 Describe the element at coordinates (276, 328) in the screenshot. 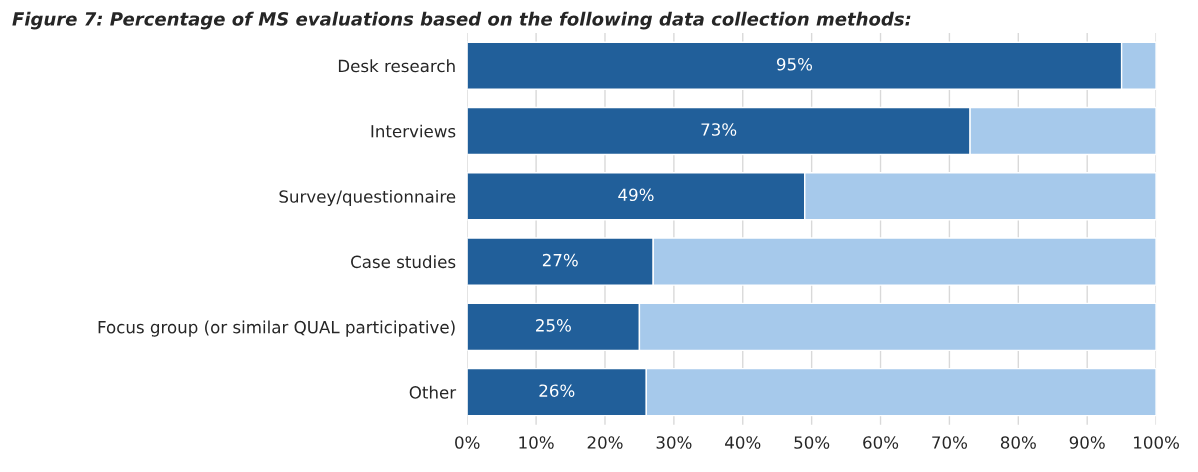

I see `y-tick-label: Focus group (or similar QUAL participative)` at that location.